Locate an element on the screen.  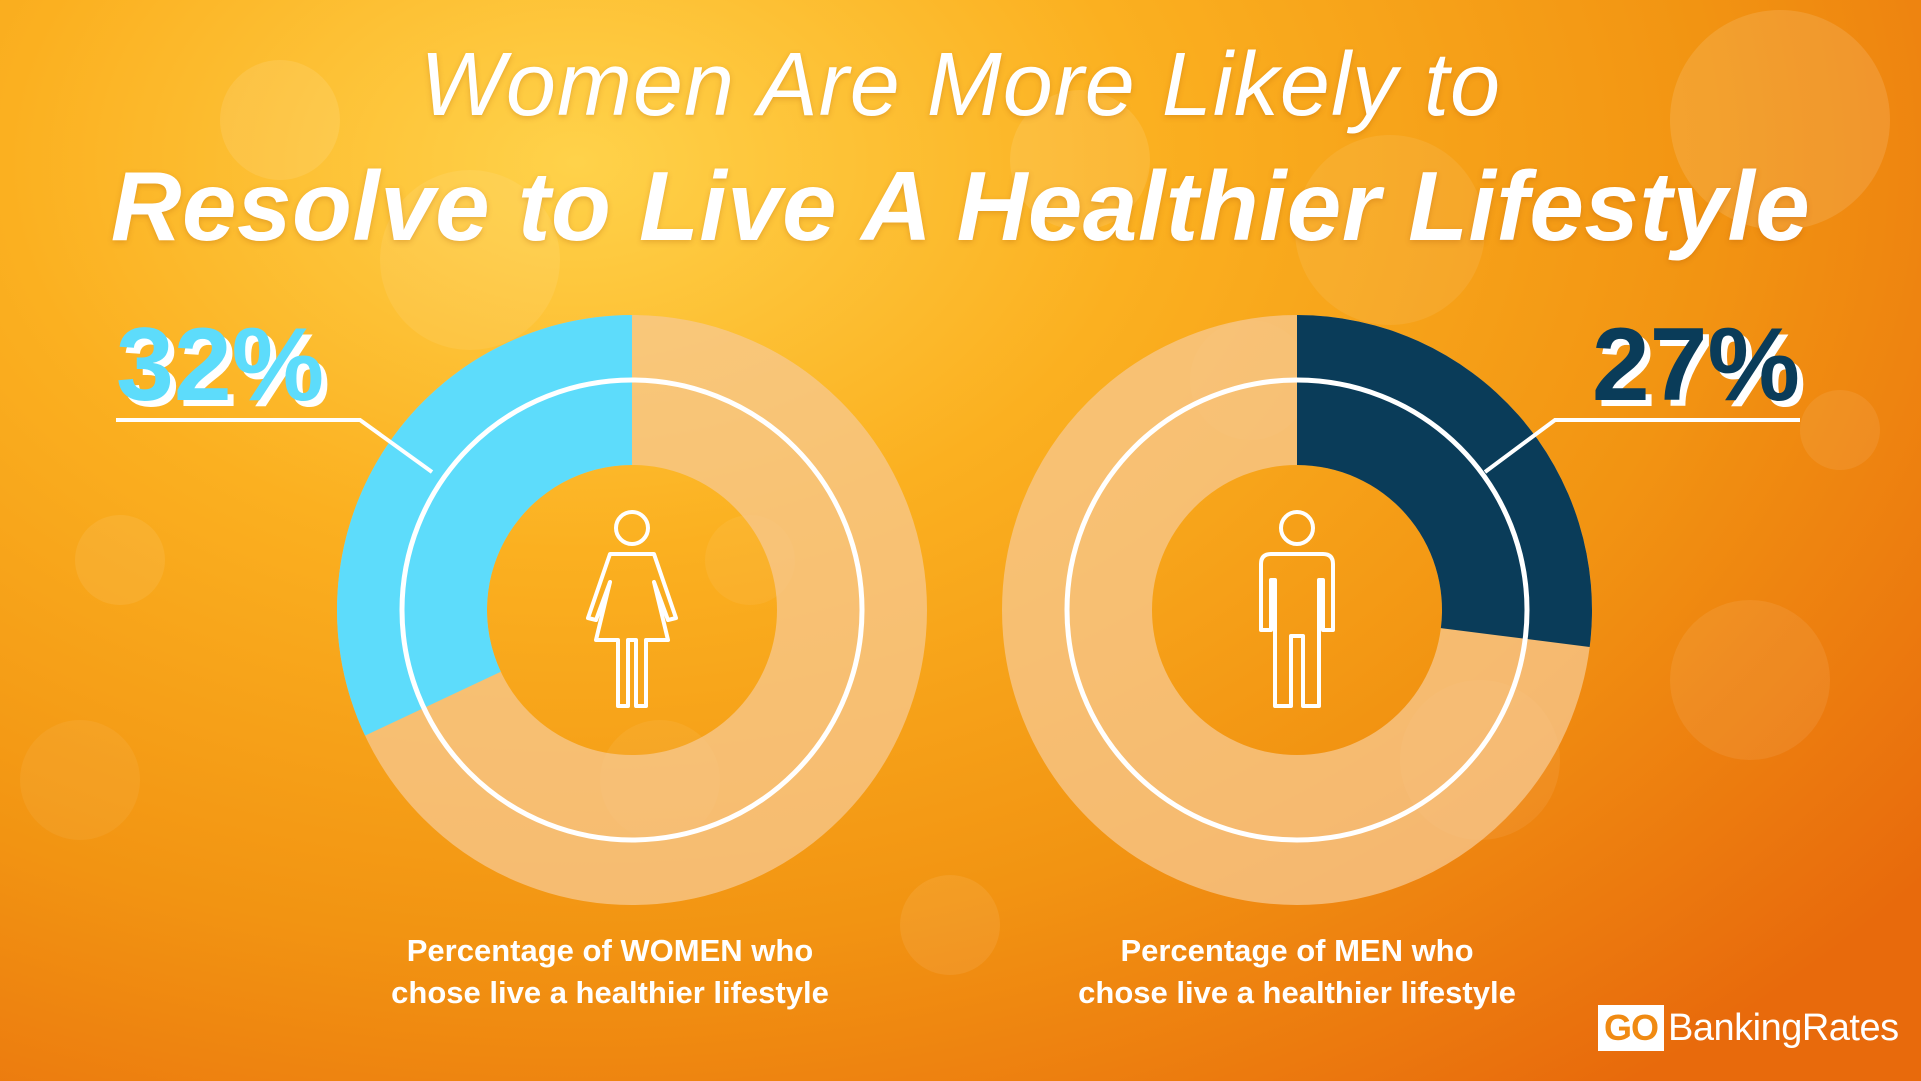
men-caption-line1: Percentage of MEN who is located at coordinates (1297, 950).